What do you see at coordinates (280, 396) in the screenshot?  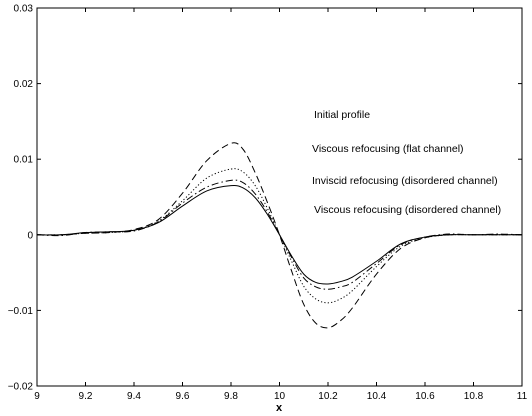 I see `x-tick-label: 10` at bounding box center [280, 396].